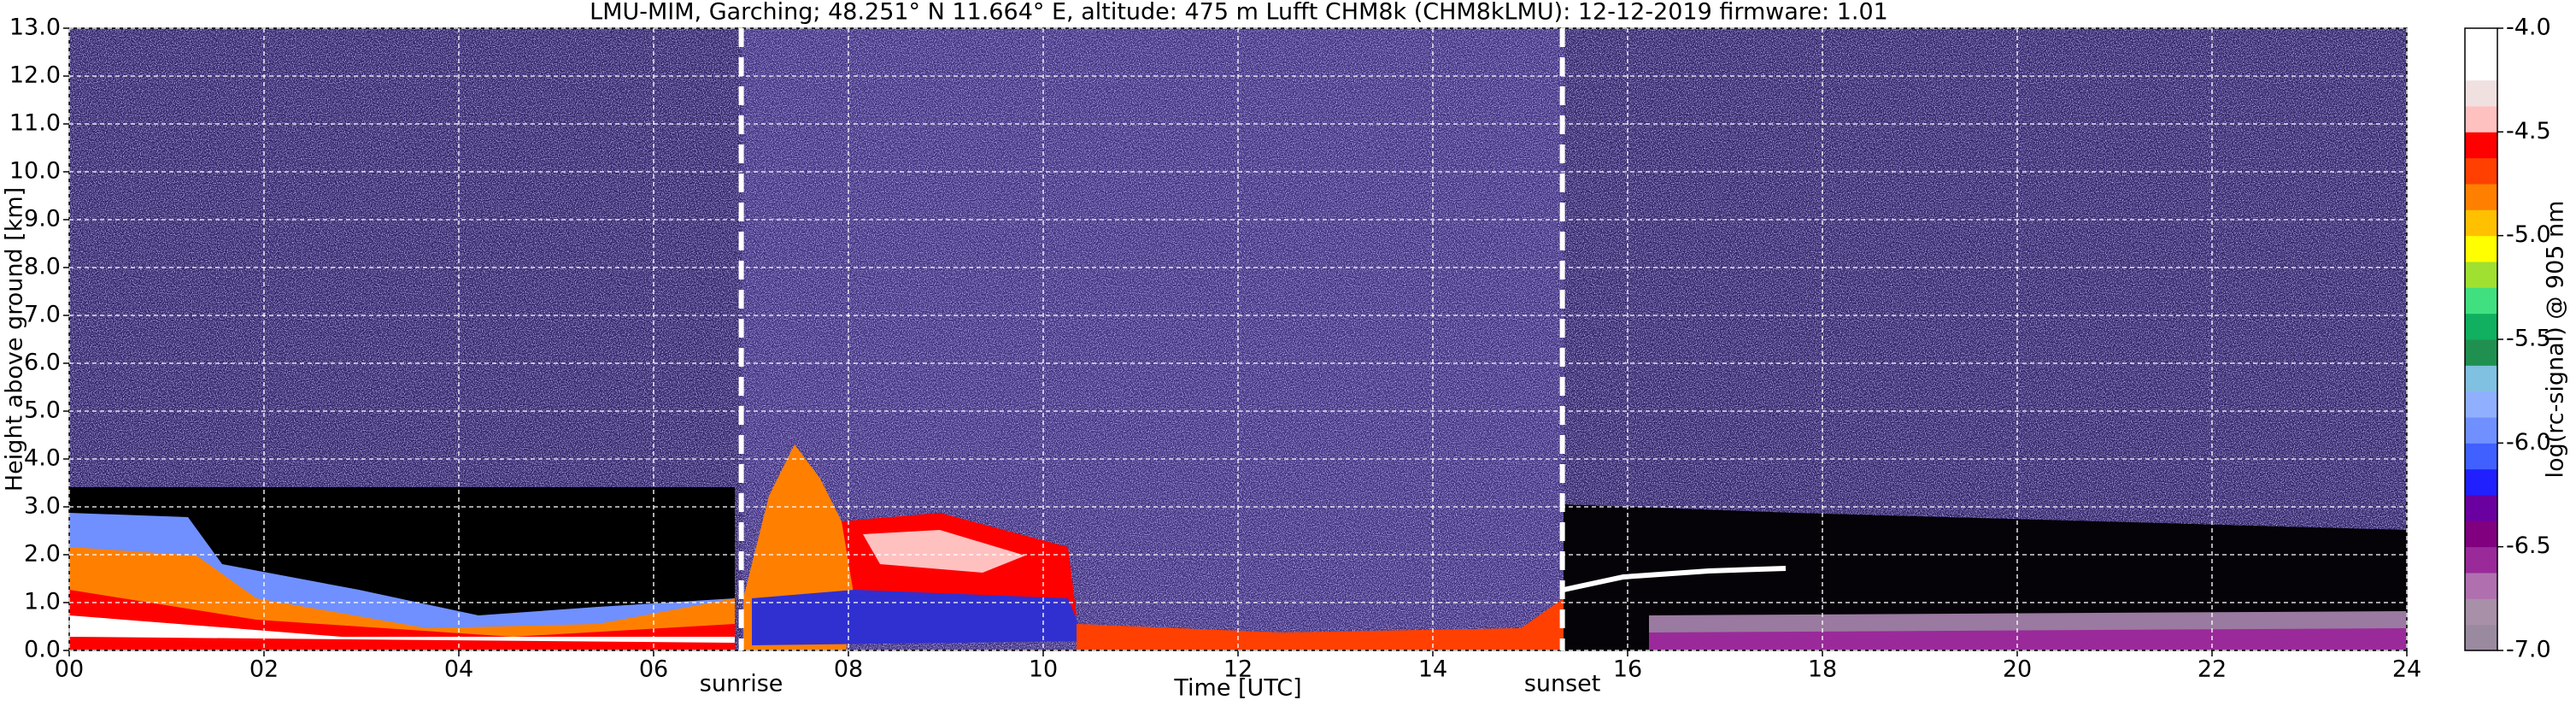 The height and width of the screenshot is (706, 2576). I want to click on x-tick-label: 20, so click(2017, 669).